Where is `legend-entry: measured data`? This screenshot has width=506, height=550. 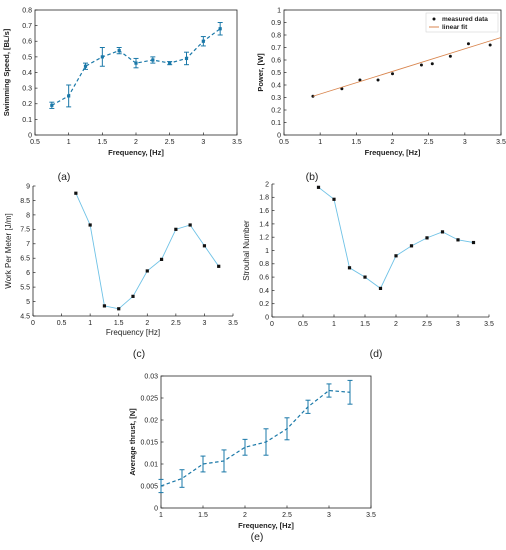 legend-entry: measured data is located at coordinates (465, 19).